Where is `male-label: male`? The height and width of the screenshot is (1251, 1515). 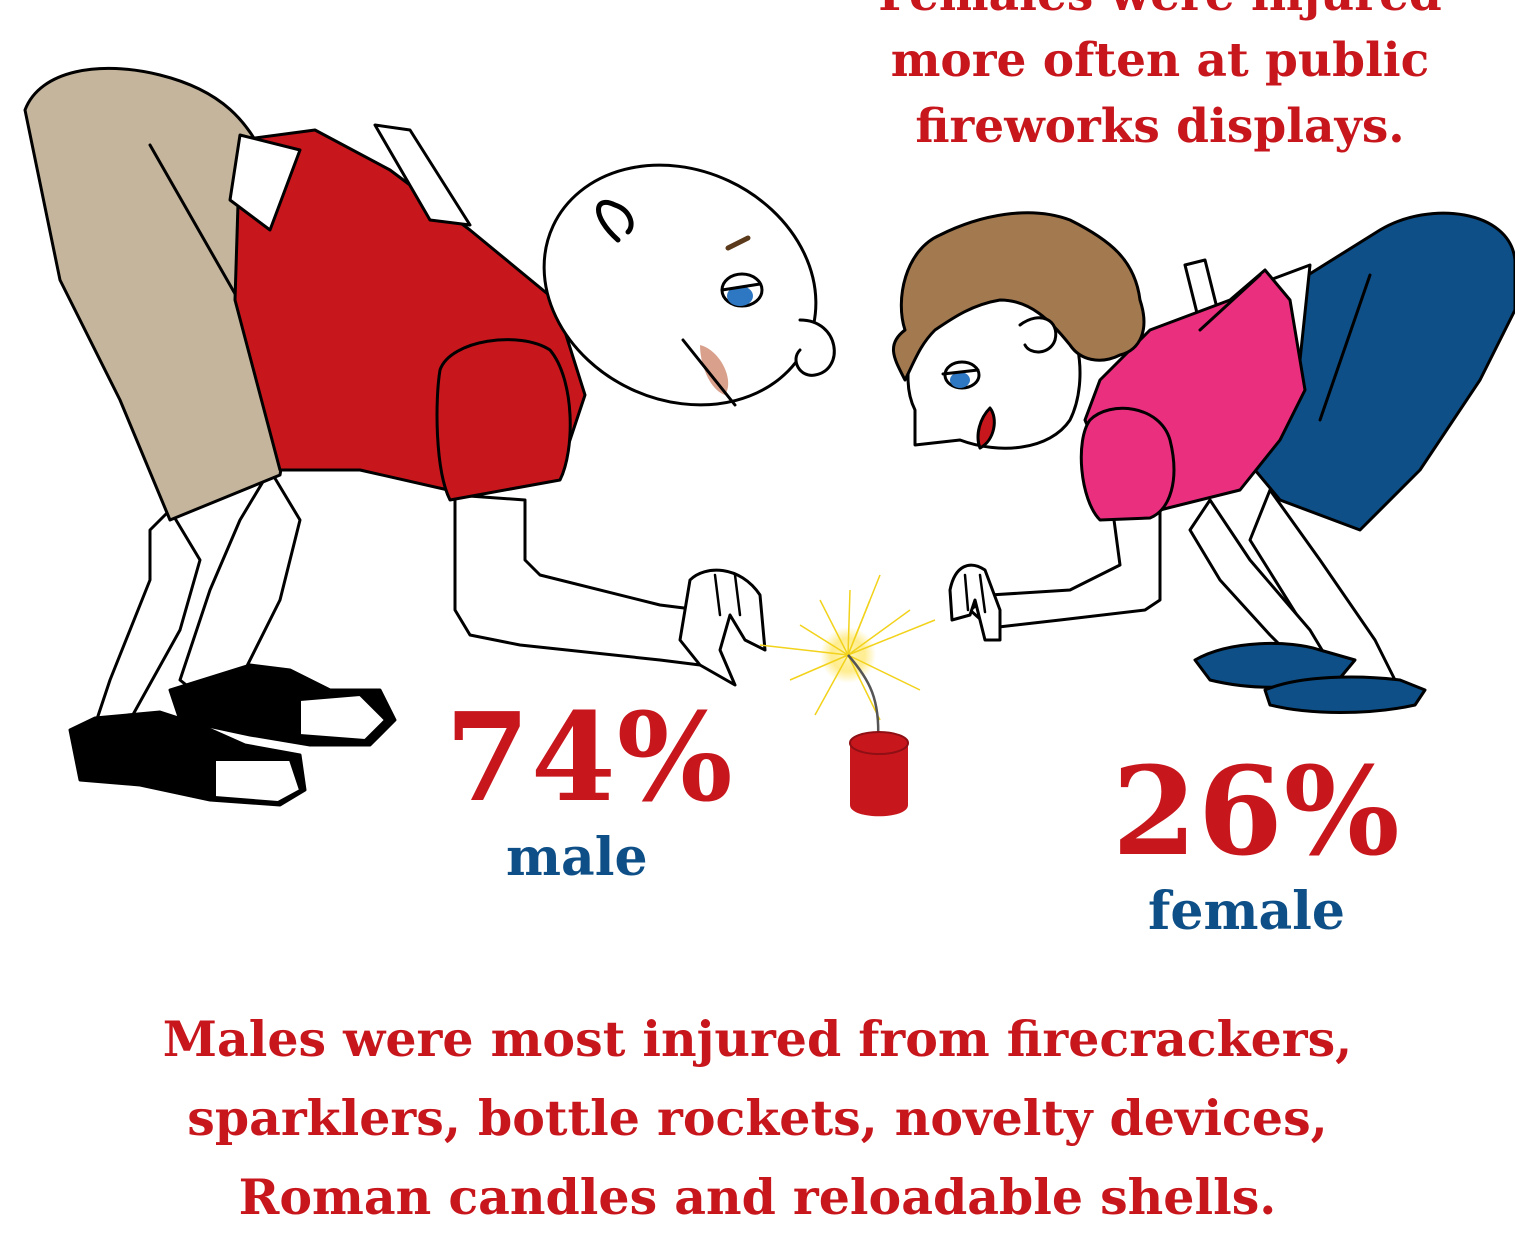 male-label: male is located at coordinates (577, 857).